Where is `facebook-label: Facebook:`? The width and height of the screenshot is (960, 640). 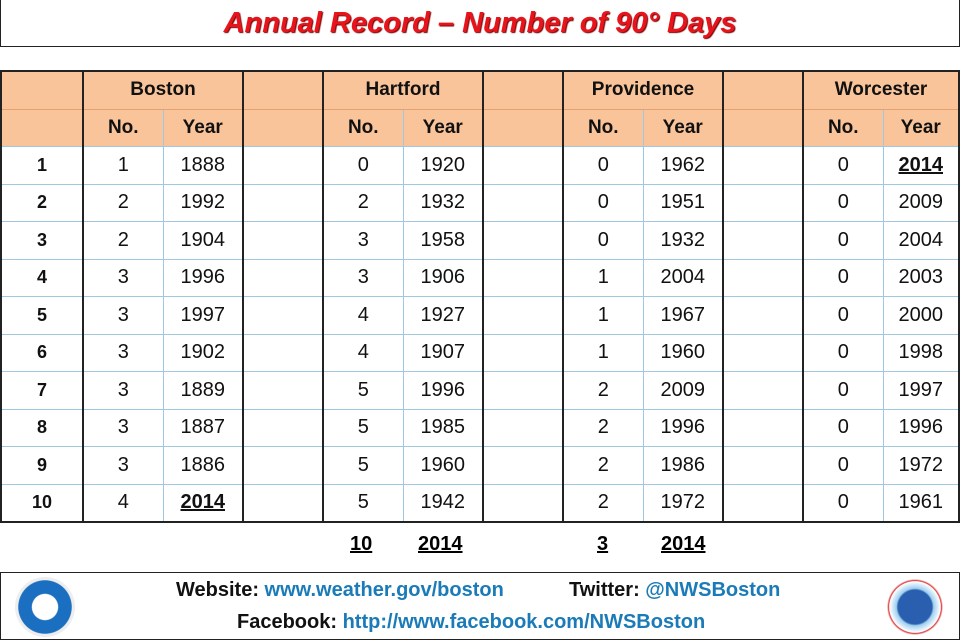
facebook-label: Facebook: is located at coordinates (287, 622).